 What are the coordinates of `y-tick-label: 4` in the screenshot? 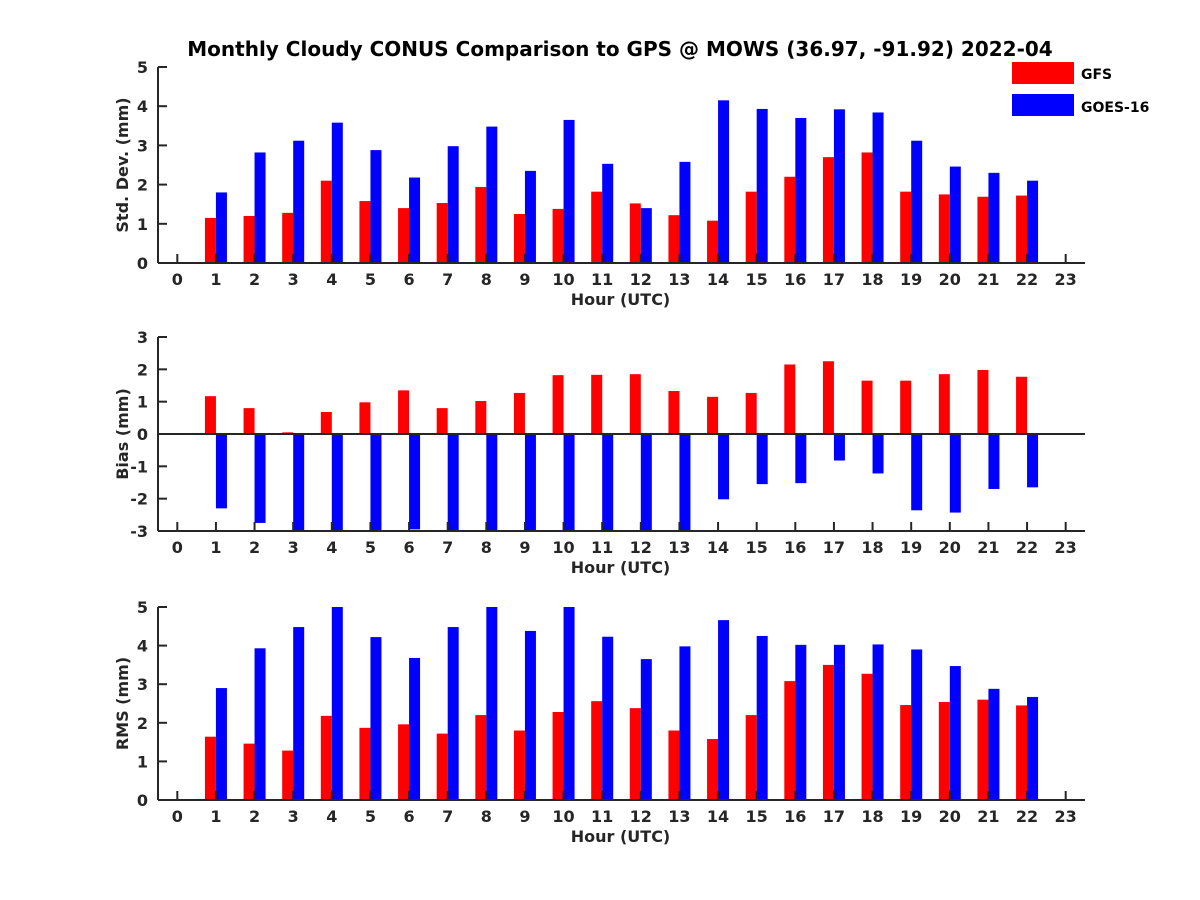 It's located at (142, 106).